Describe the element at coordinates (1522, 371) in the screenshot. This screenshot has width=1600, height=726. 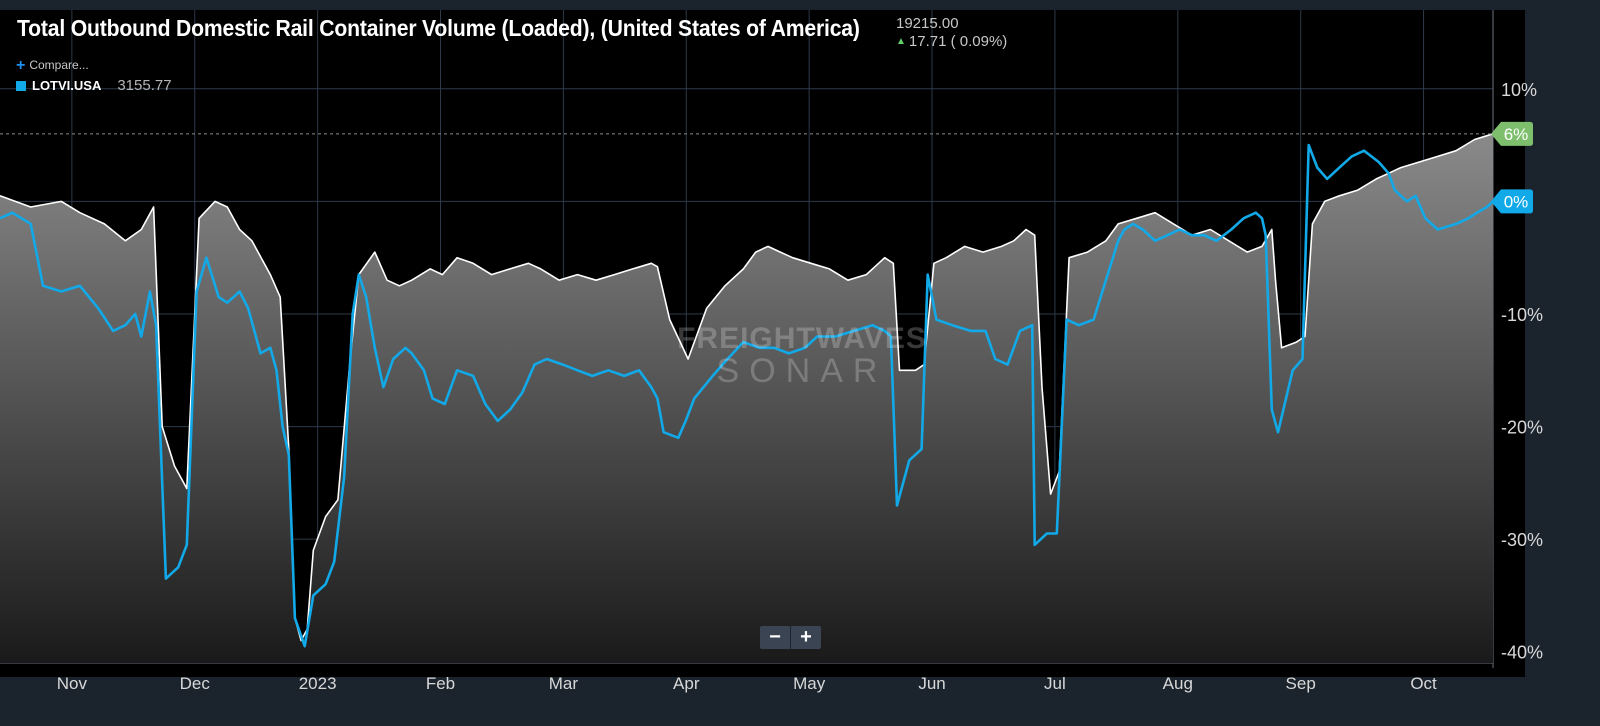
I see `y-axis: 10% -10% -20% -30% -40%` at that location.